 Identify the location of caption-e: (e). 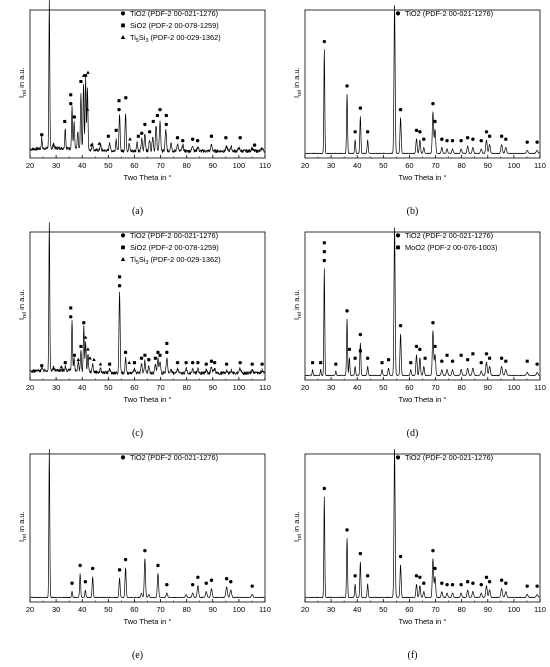
(137, 655).